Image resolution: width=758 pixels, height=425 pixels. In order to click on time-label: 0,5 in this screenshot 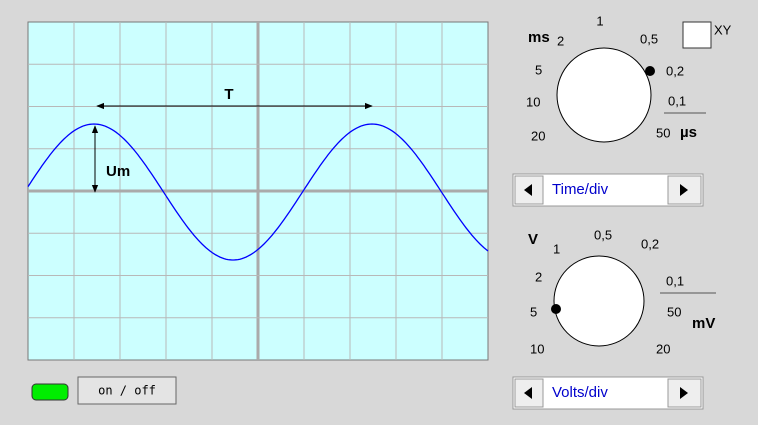, I will do `click(649, 38)`.